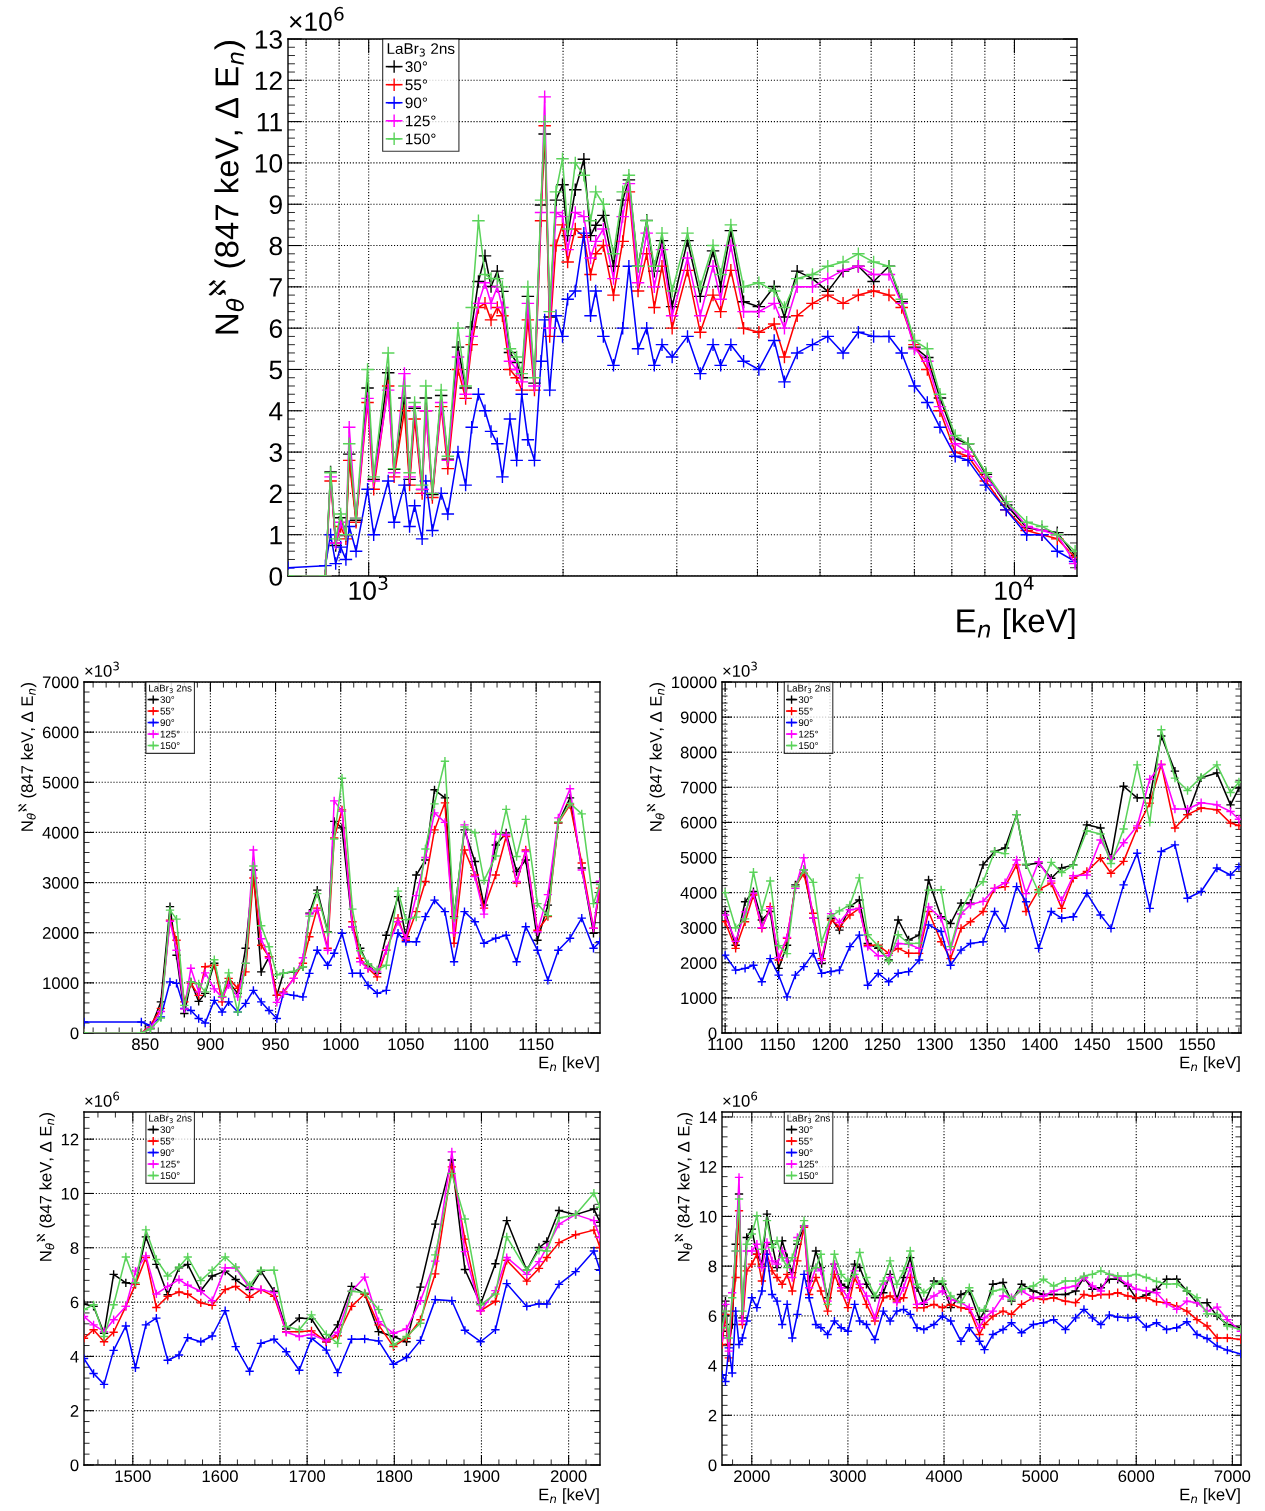 Image resolution: width=1265 pixels, height=1511 pixels. I want to click on x-tick-label: 2000, so click(752, 1476).